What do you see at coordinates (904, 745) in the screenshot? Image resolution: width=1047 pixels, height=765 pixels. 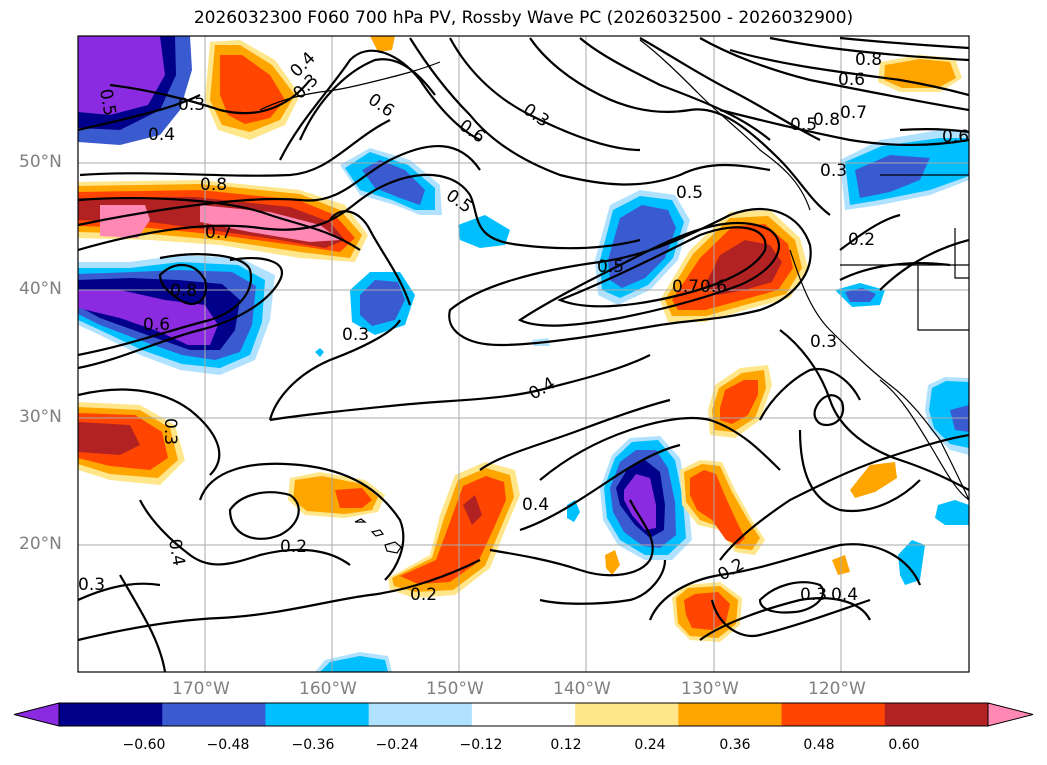 I see `colorbar-tick: 0.60` at bounding box center [904, 745].